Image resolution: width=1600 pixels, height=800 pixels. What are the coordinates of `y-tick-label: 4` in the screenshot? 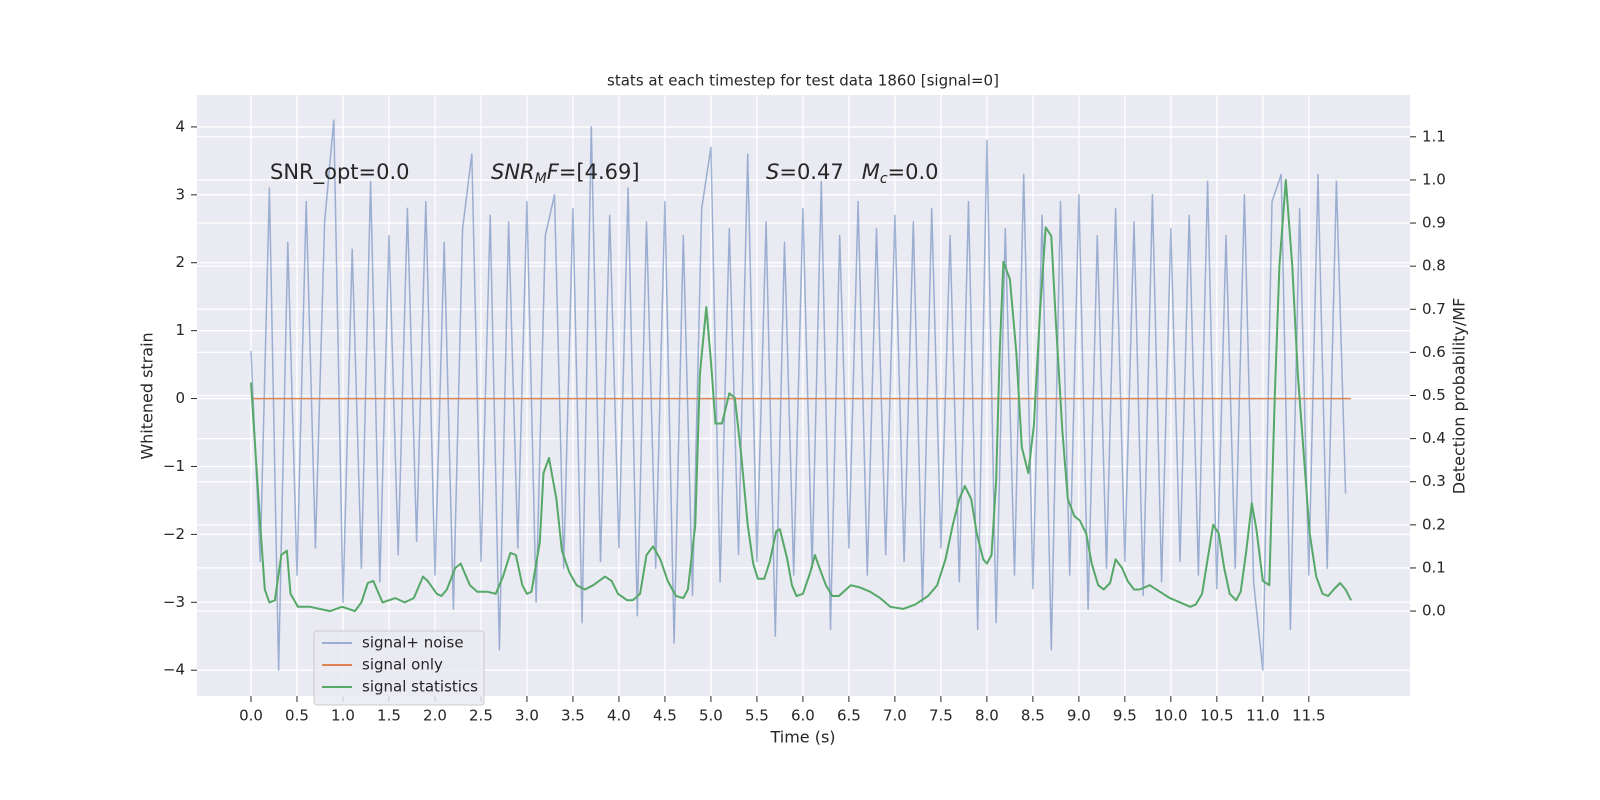 It's located at (180, 126).